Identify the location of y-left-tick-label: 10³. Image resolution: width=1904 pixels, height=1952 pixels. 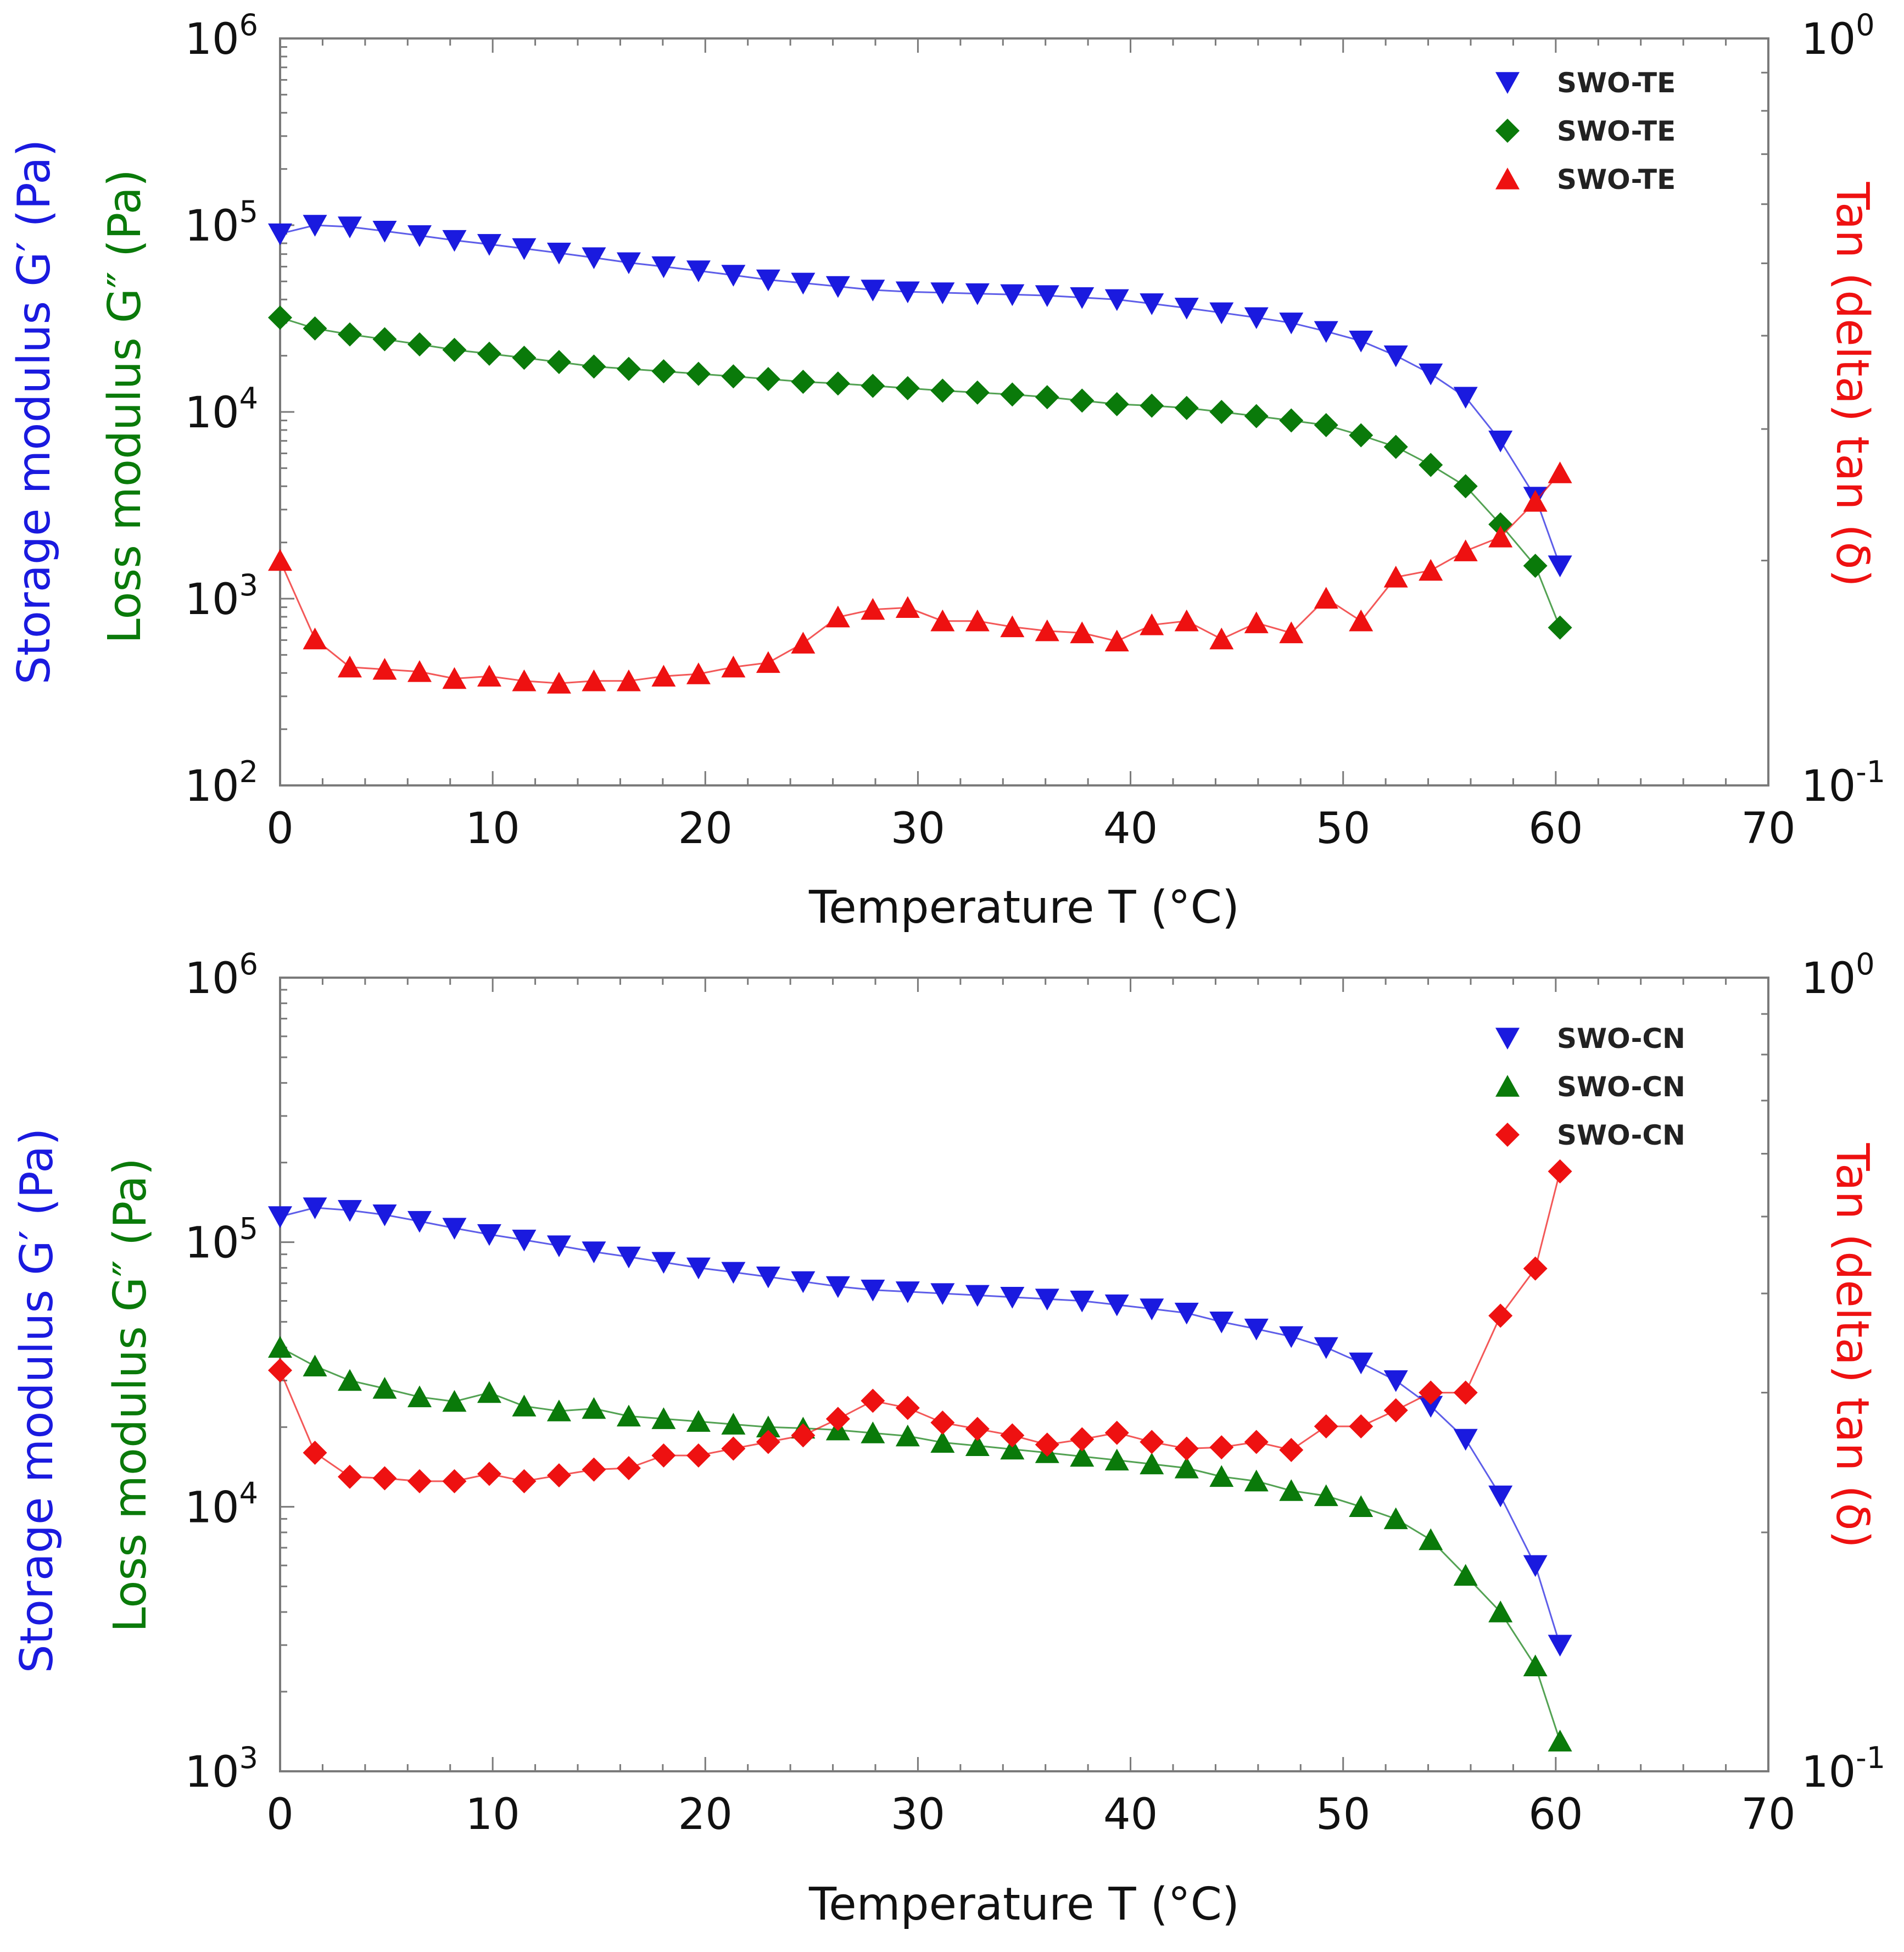
(221, 596).